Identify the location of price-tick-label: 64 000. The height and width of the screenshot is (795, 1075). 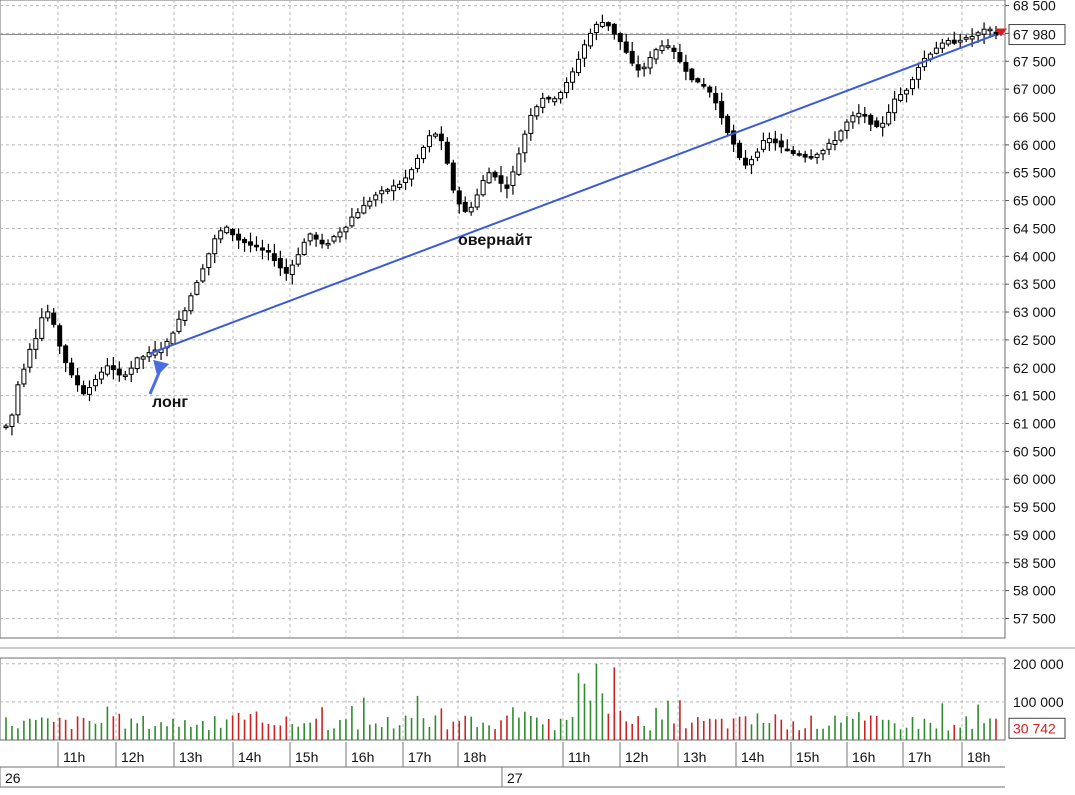
(1034, 256).